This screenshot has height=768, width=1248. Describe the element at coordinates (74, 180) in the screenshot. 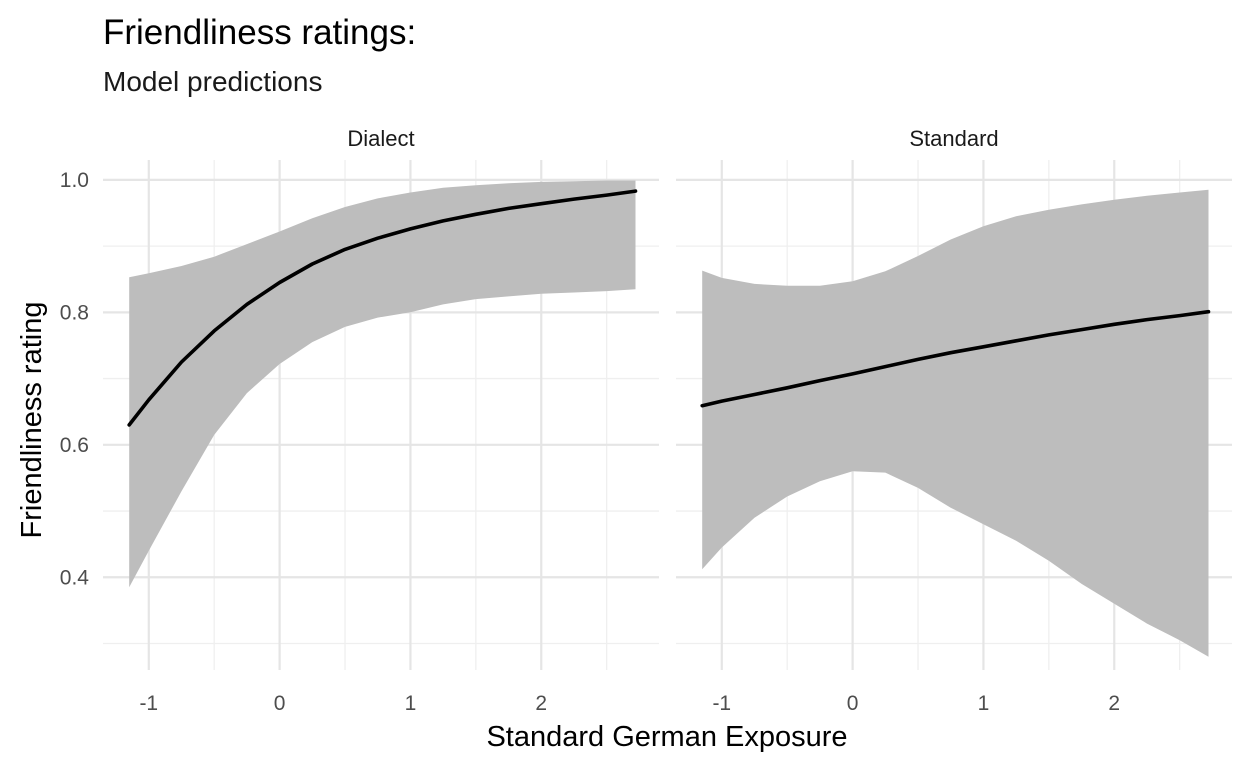

I see `y-tick-label: 1.0` at that location.